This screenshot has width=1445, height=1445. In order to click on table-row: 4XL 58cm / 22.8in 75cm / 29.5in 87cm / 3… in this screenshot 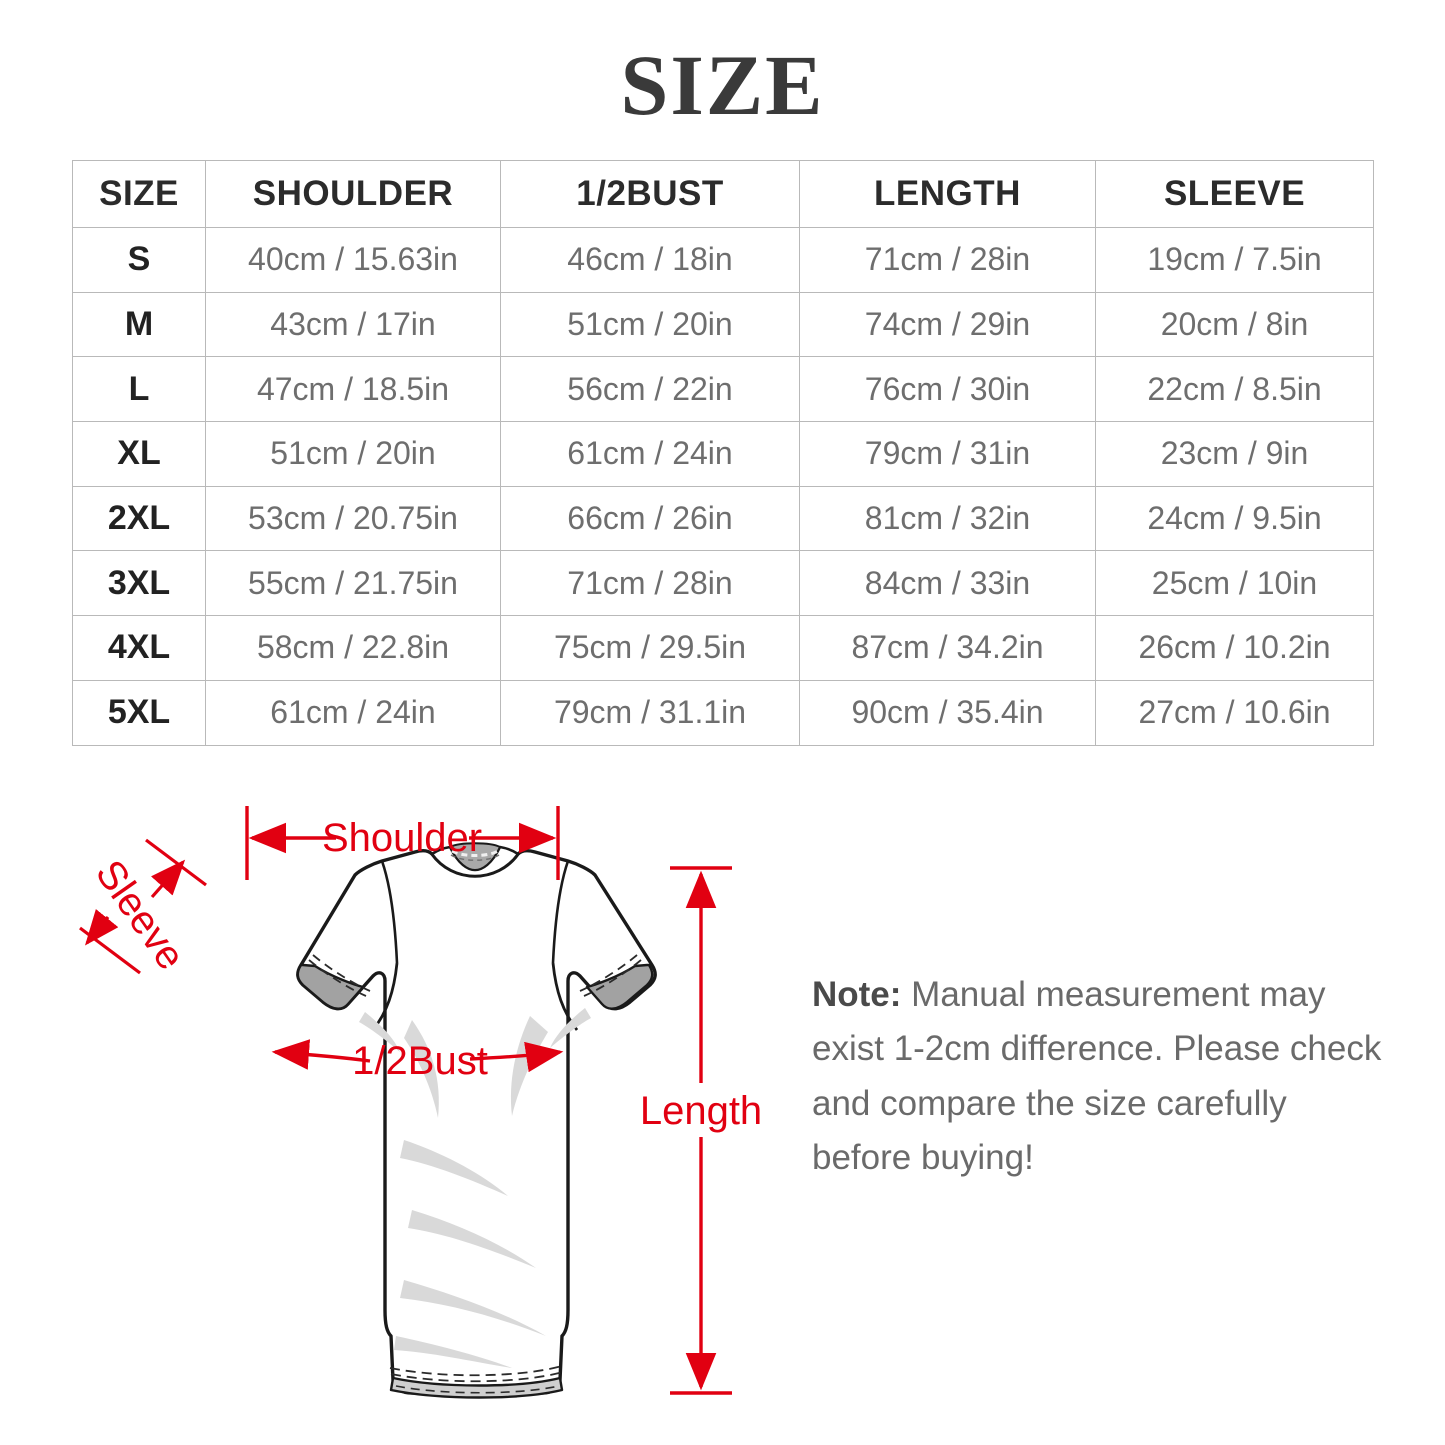, I will do `click(723, 648)`.